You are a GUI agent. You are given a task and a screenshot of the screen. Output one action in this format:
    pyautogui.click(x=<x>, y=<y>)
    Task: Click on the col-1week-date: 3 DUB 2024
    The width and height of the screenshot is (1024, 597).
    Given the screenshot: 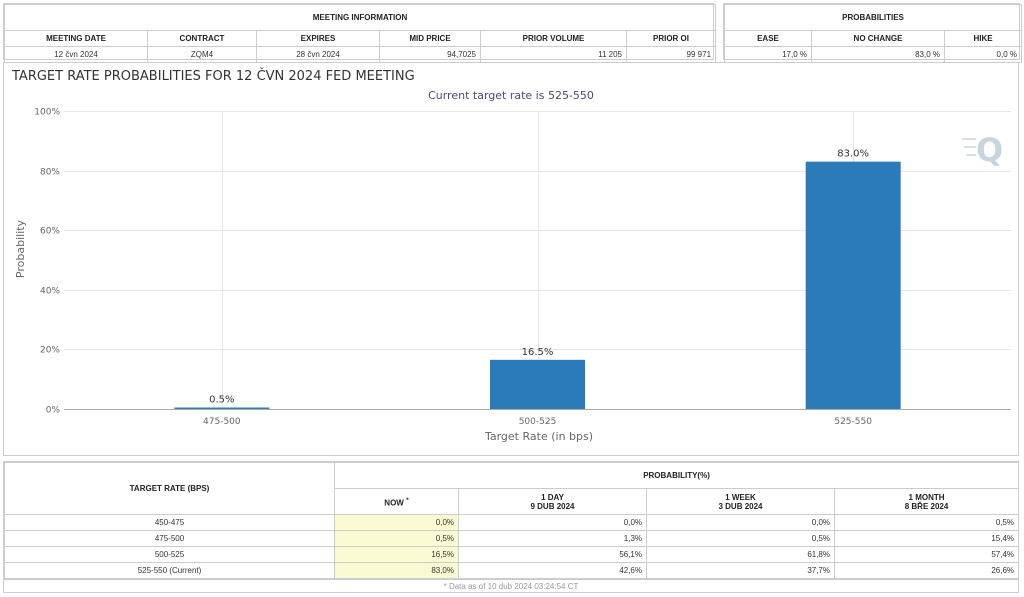 What is the action you would take?
    pyautogui.click(x=740, y=506)
    